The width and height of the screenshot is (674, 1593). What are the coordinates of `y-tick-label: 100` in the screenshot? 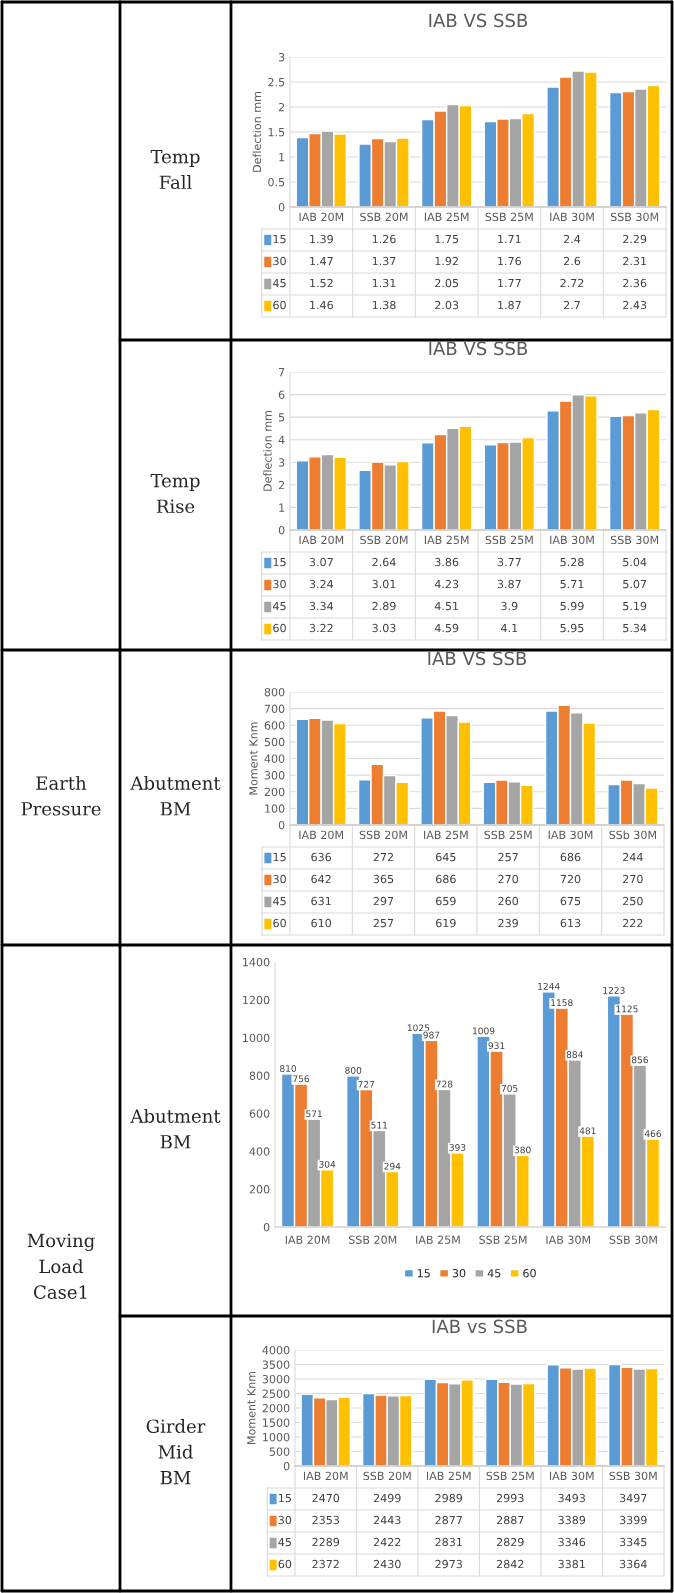 It's located at (275, 808).